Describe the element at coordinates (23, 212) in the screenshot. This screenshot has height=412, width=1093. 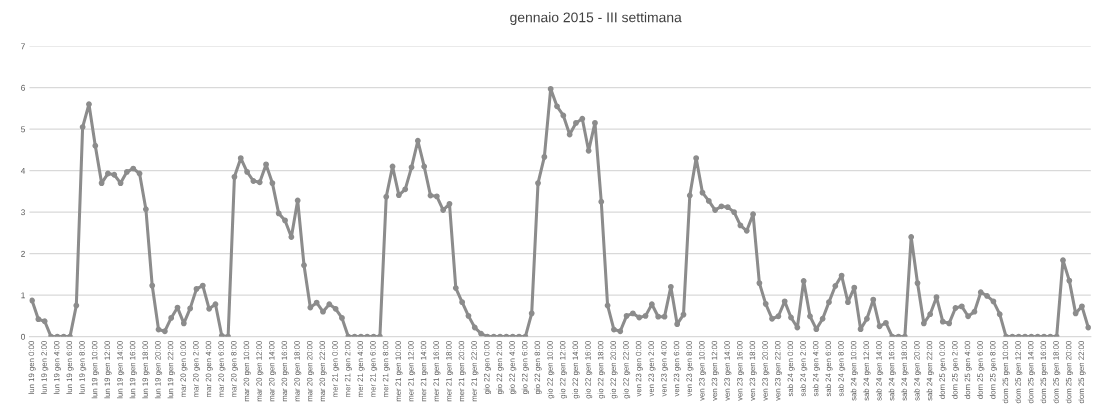
I see `y-tick-label: 3` at that location.